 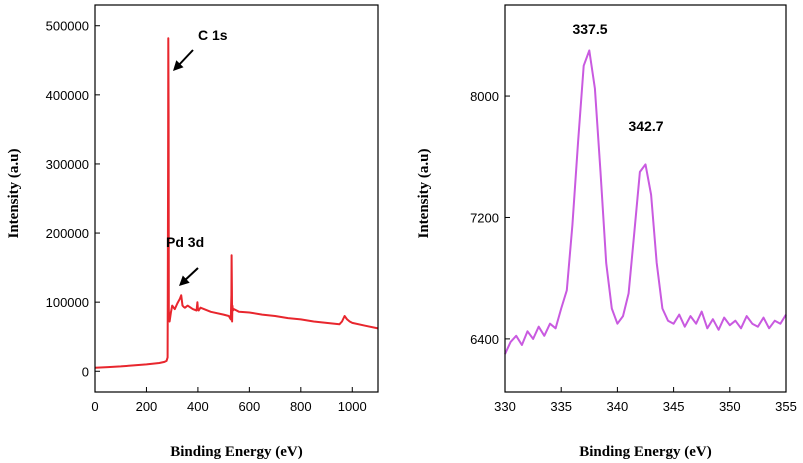 What do you see at coordinates (786, 406) in the screenshot?
I see `x-tick-label: 355` at bounding box center [786, 406].